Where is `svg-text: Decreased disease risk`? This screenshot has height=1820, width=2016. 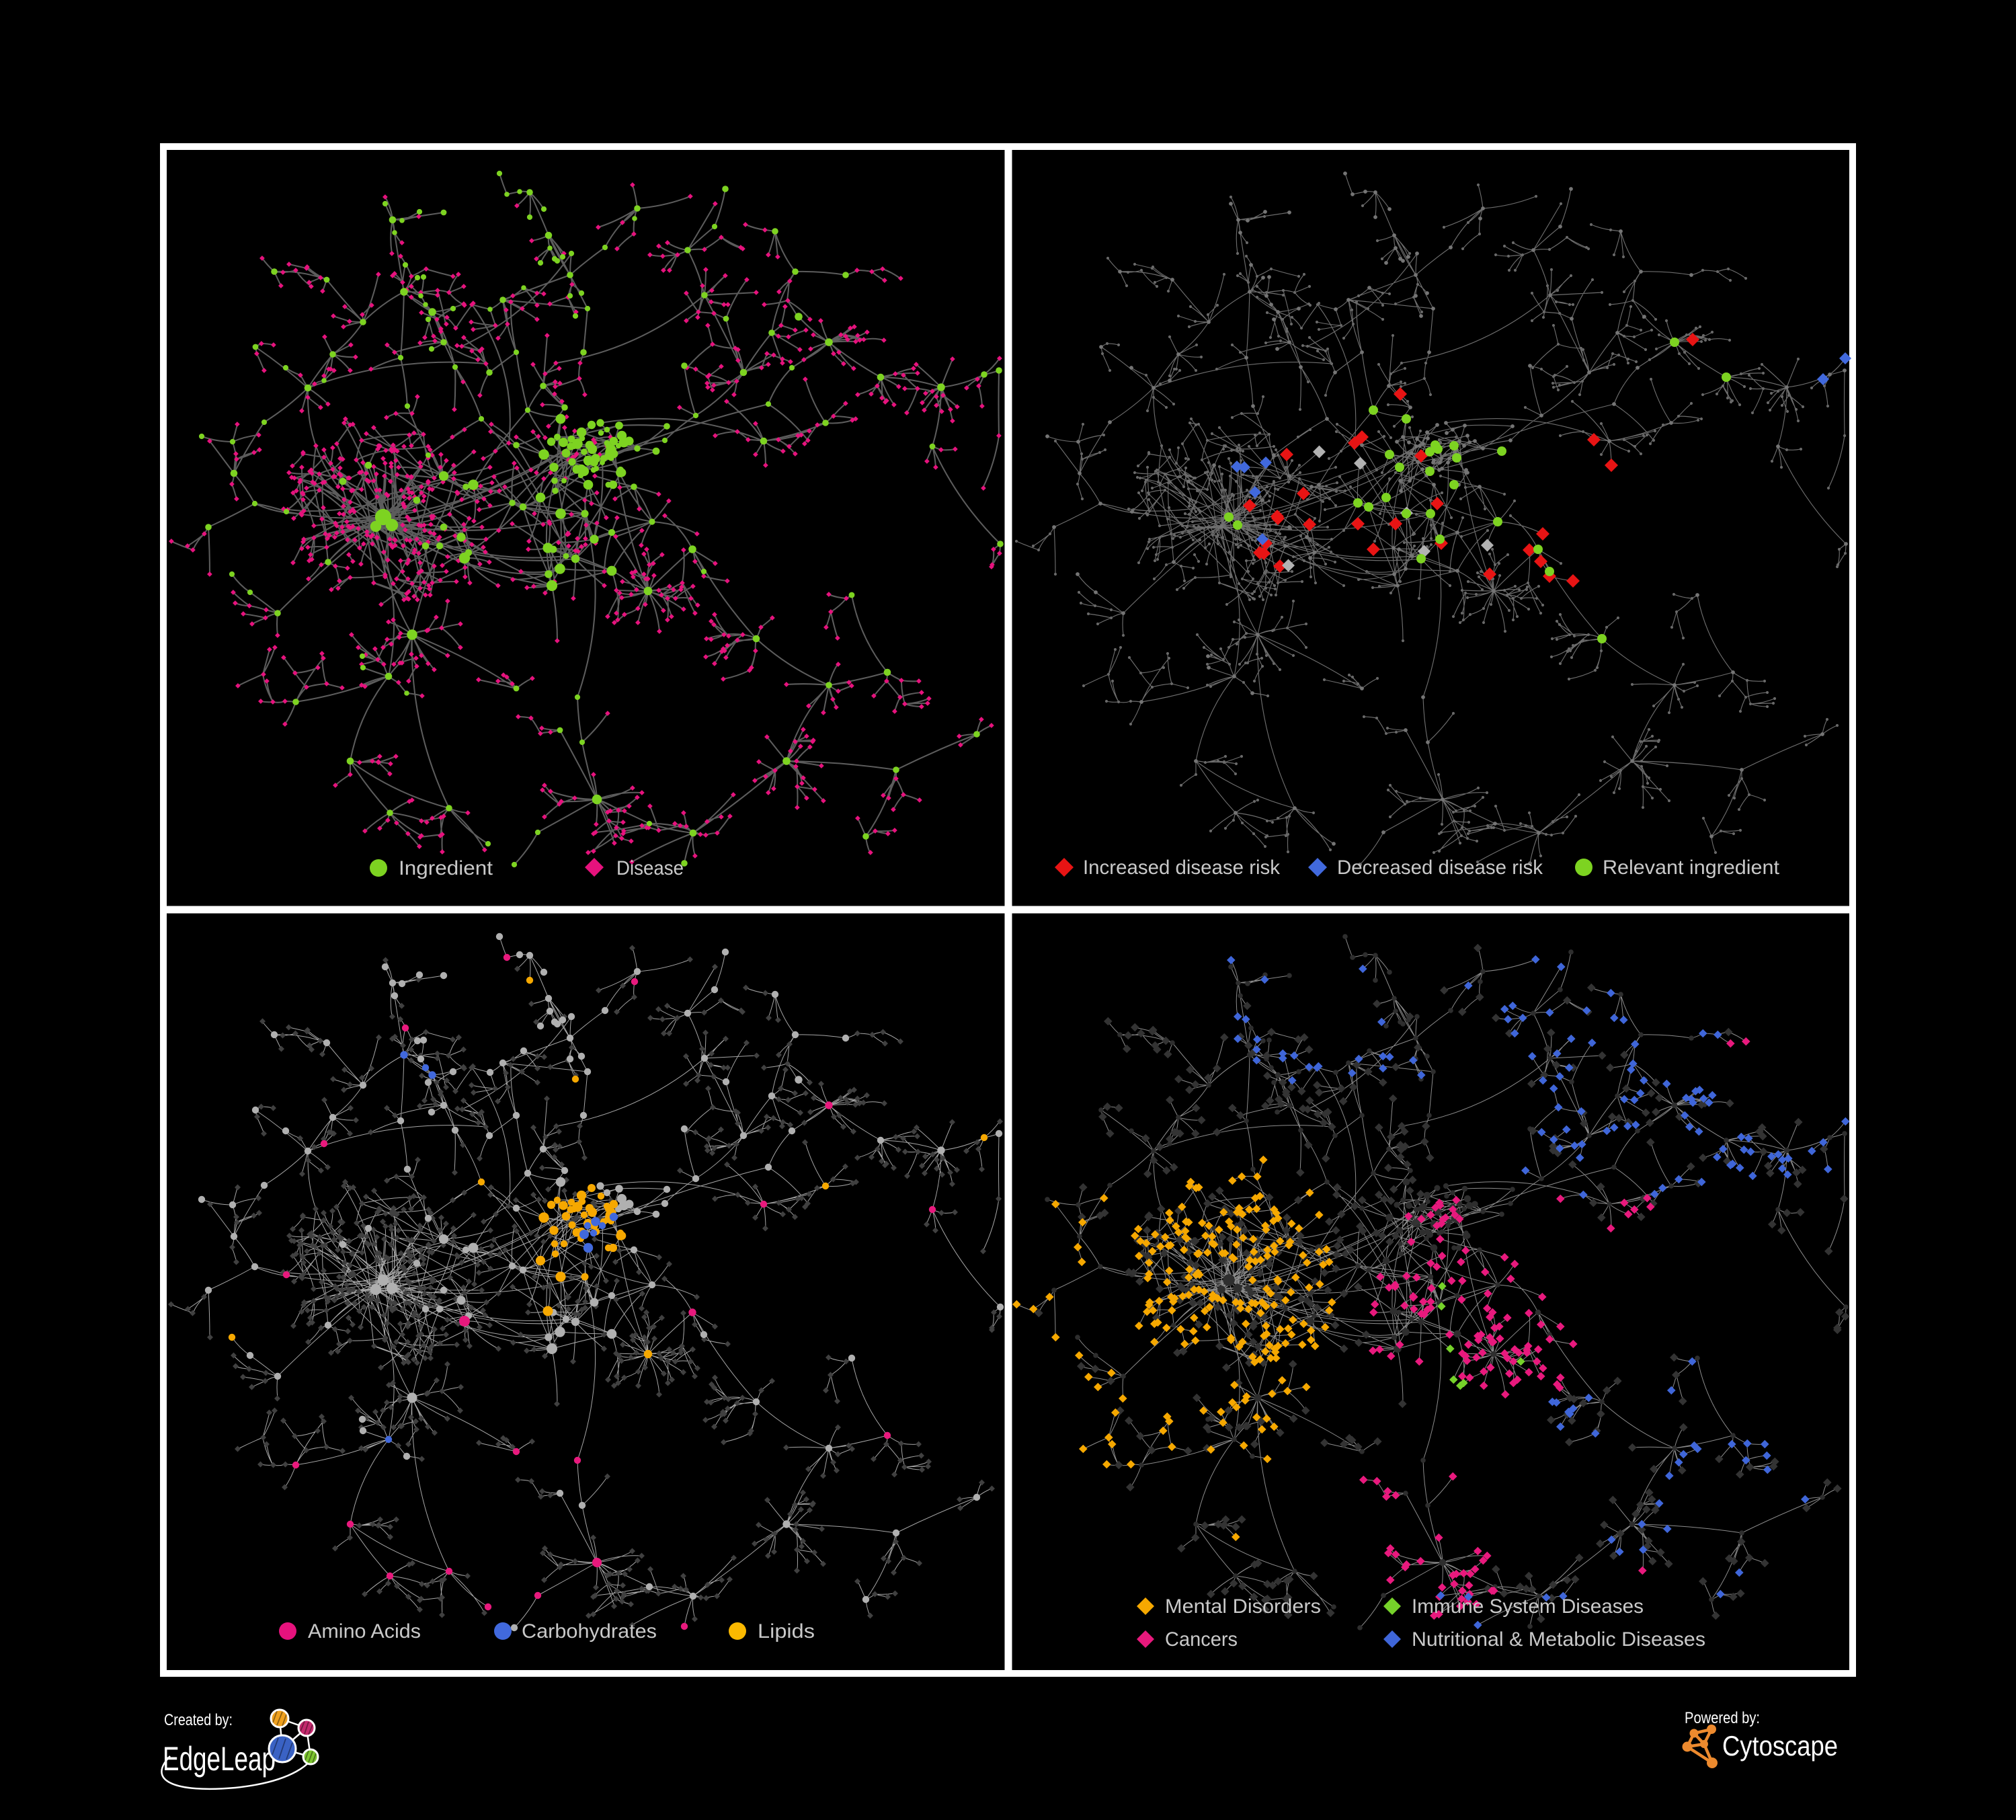
svg-text: Decreased disease risk is located at coordinates (1440, 868).